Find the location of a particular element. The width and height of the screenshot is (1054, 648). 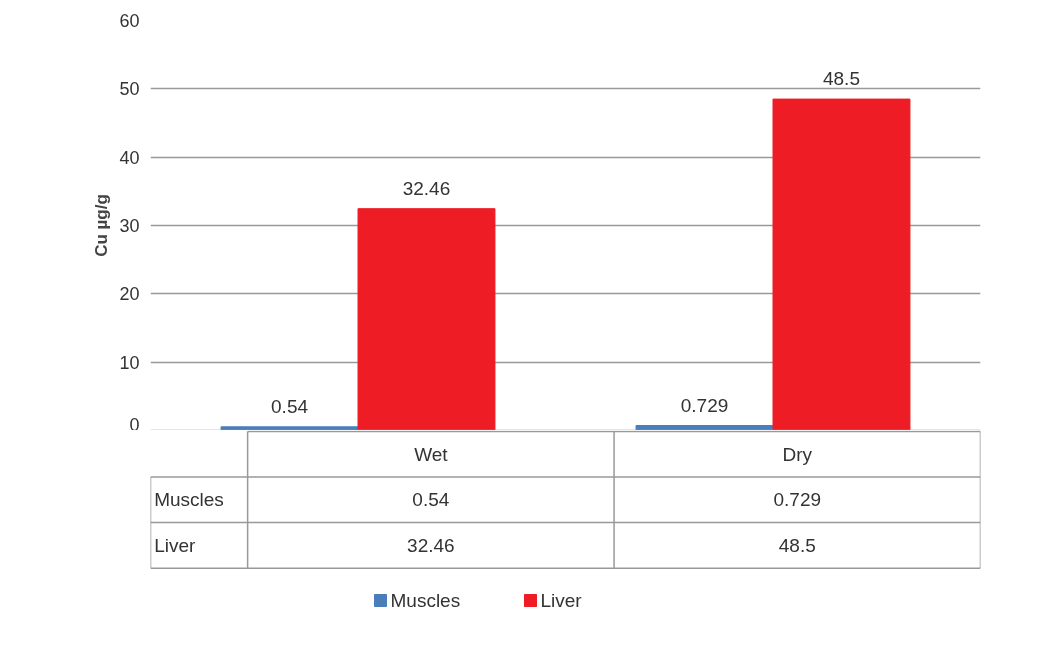

text: 32.46 is located at coordinates (431, 545).